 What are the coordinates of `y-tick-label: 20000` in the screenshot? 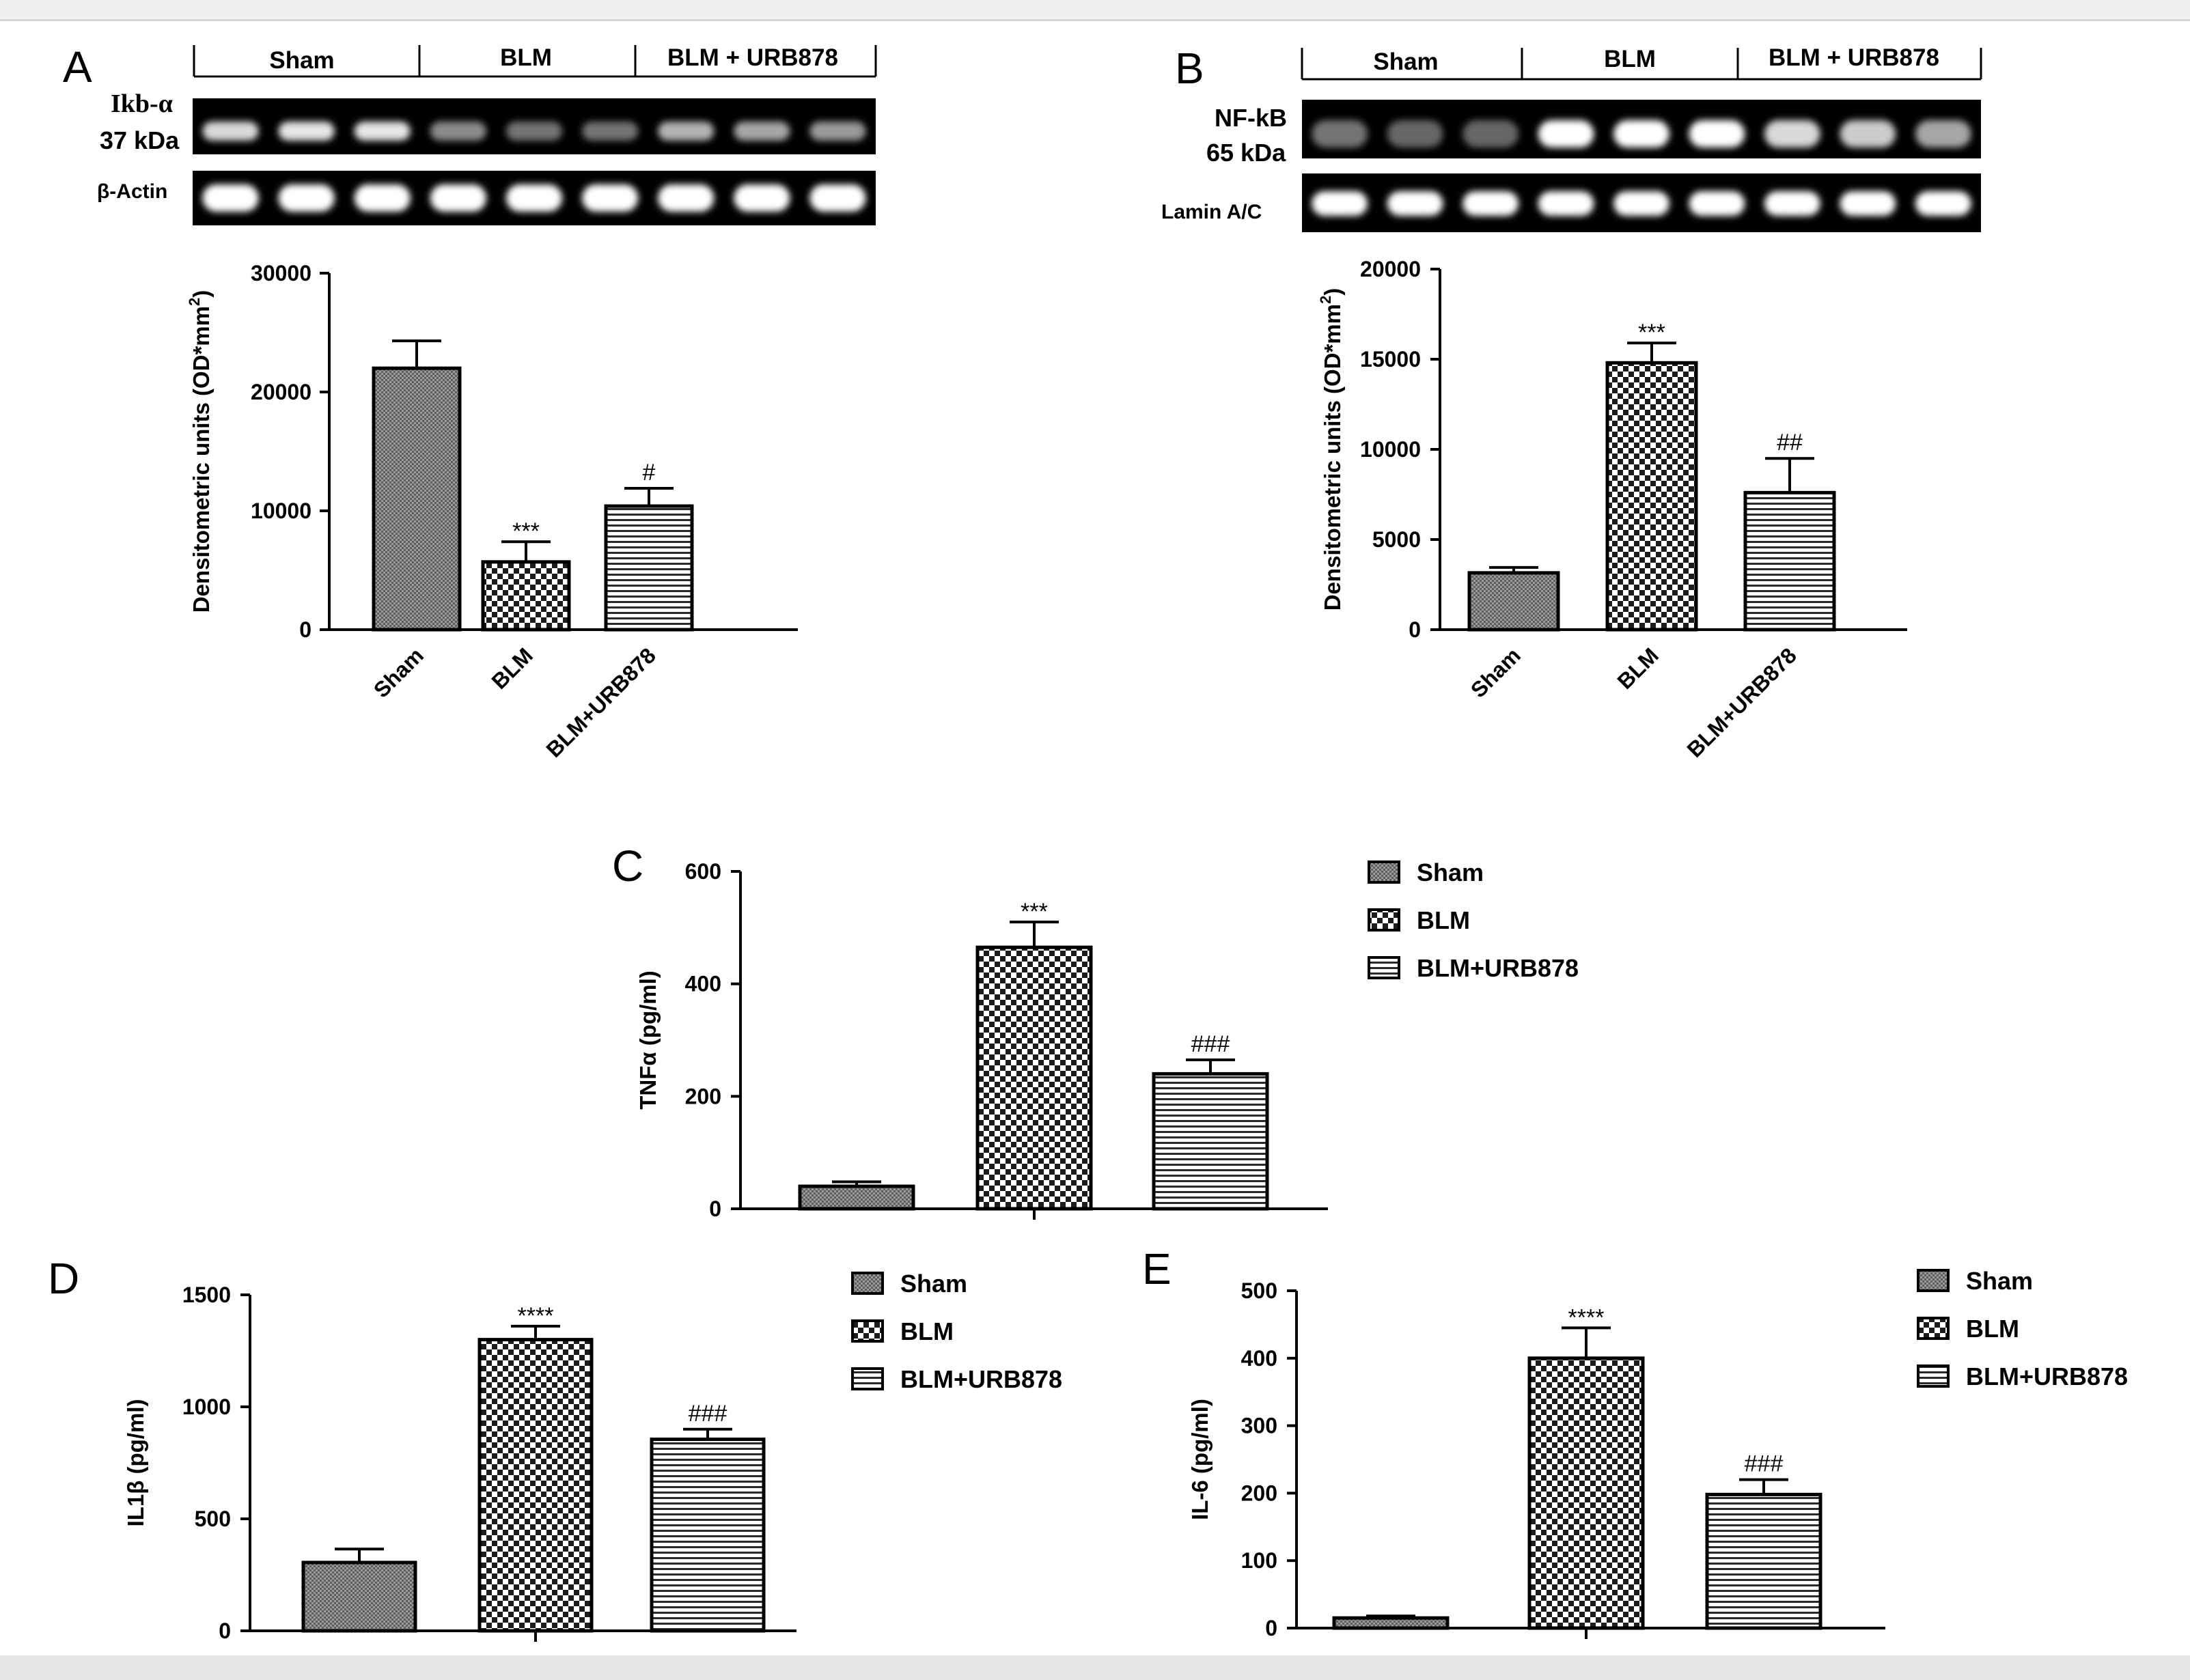 It's located at (1390, 269).